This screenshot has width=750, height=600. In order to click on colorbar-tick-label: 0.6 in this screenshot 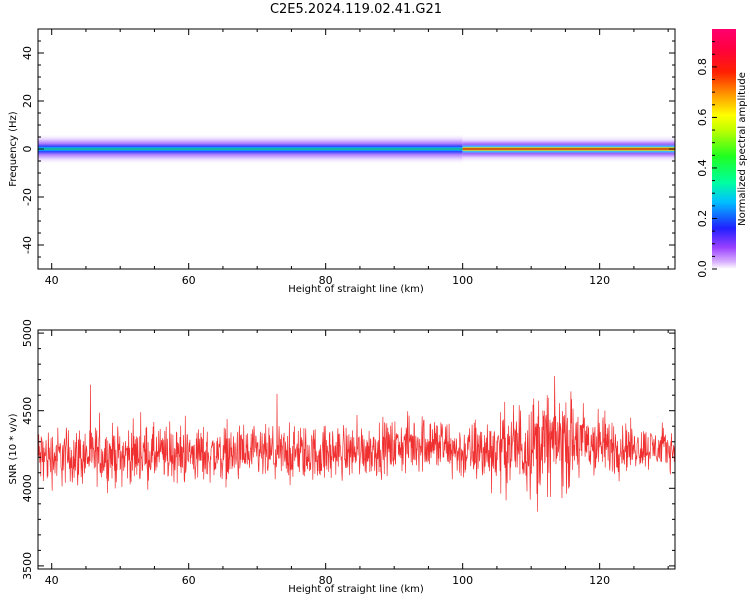, I will do `click(702, 118)`.